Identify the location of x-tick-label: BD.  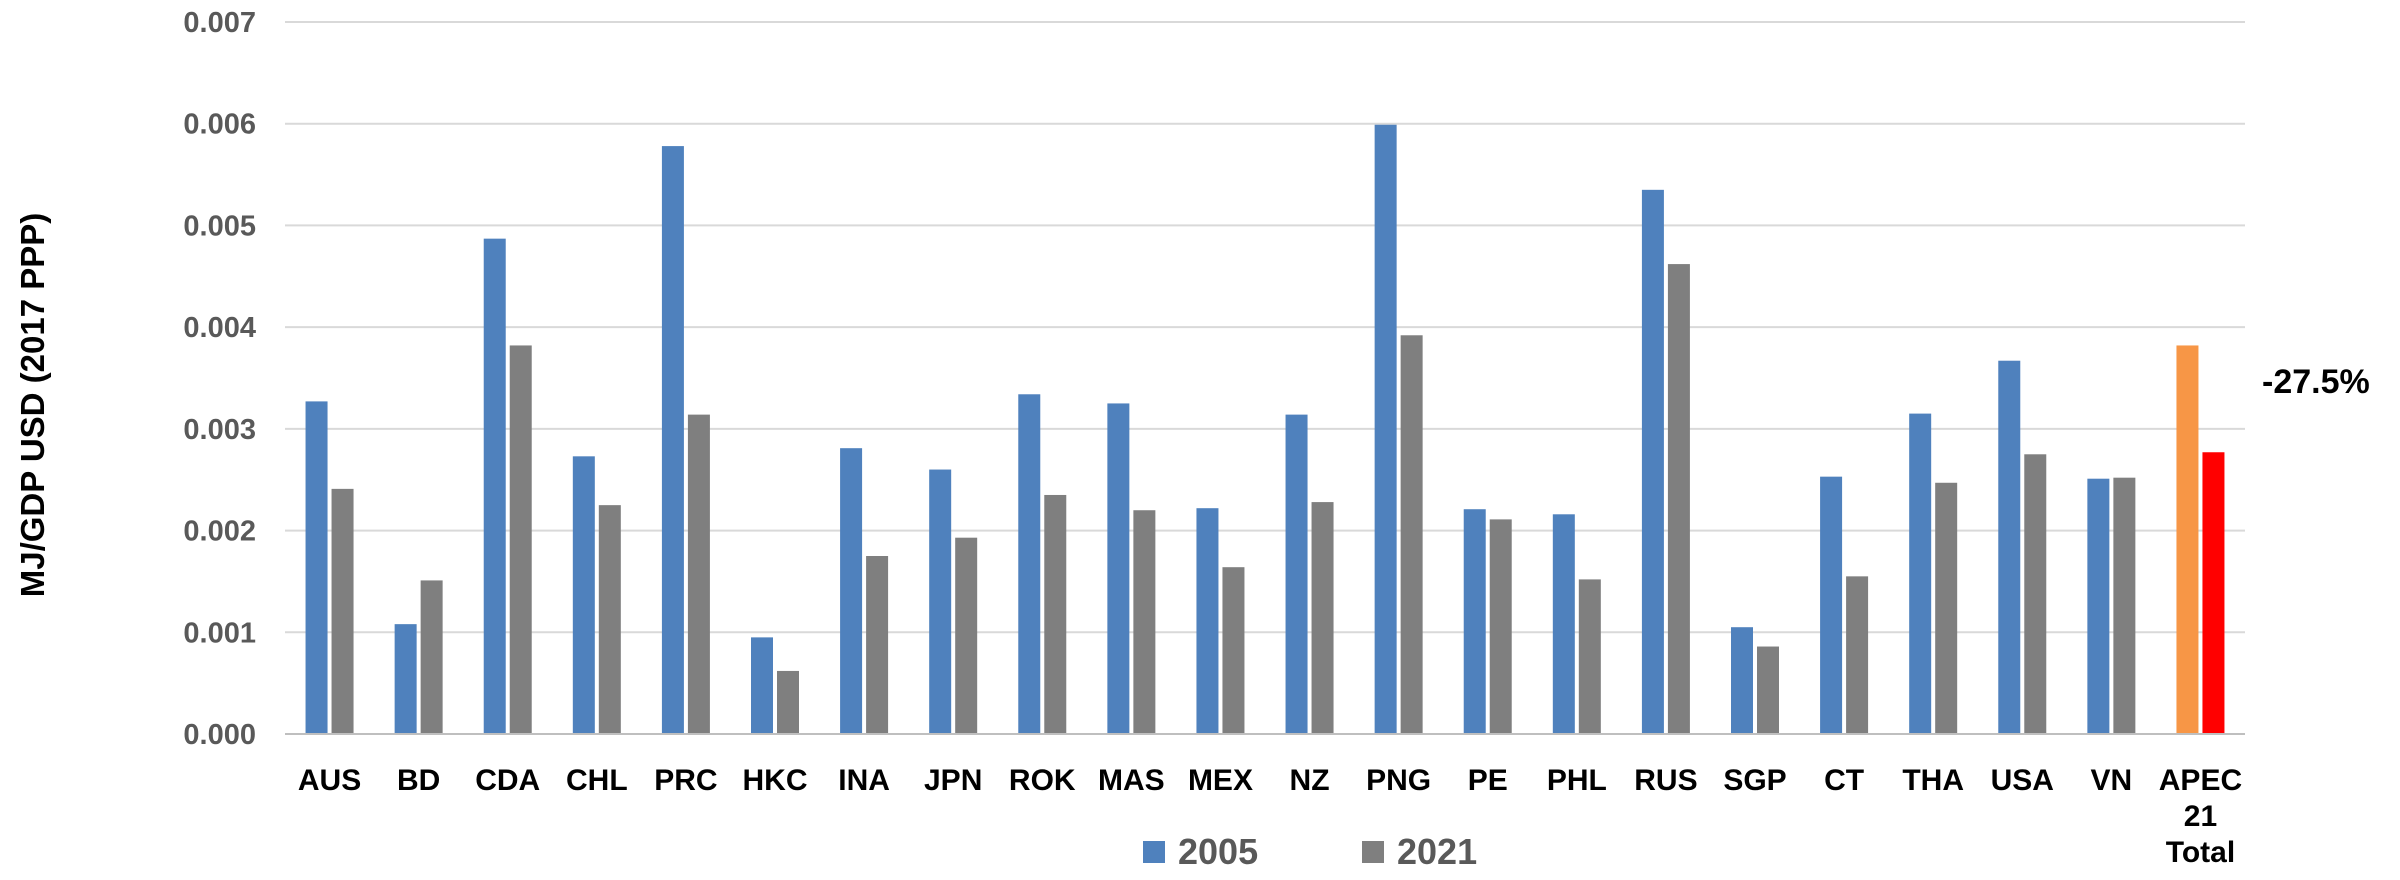
(418, 780).